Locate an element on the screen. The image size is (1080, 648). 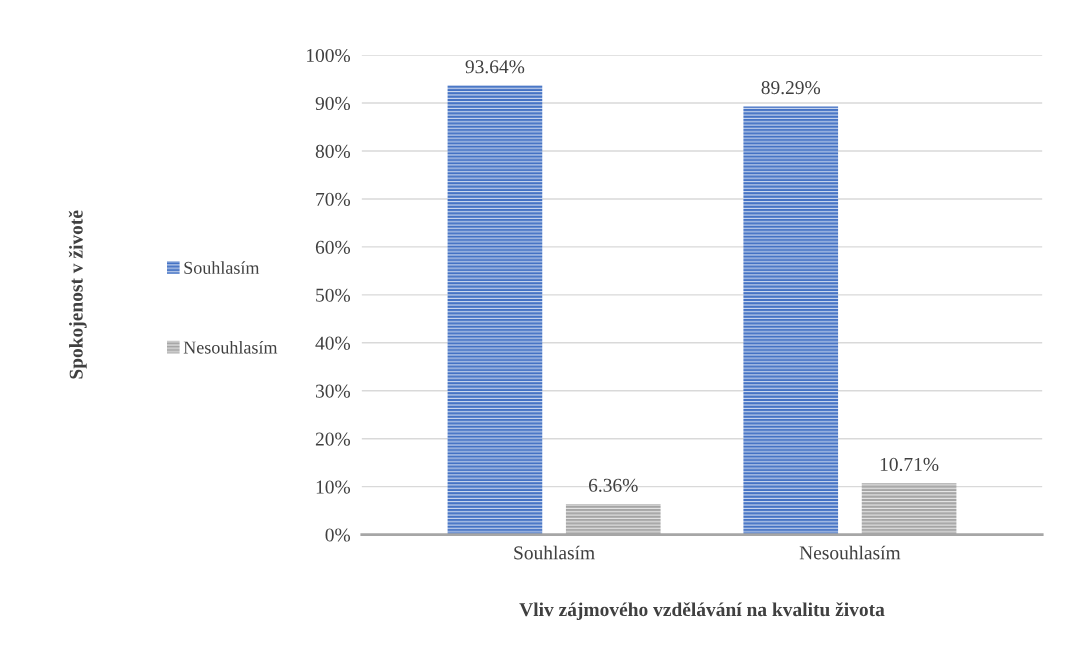
y-tick-label: 60% is located at coordinates (333, 247).